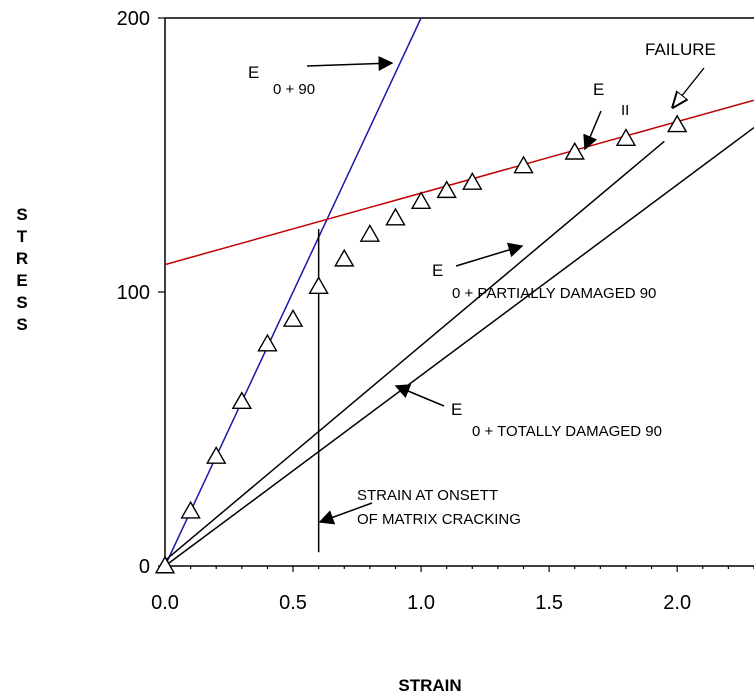 This screenshot has height=697, width=754. Describe the element at coordinates (345, 513) in the screenshot. I see `onset-arrow` at that location.